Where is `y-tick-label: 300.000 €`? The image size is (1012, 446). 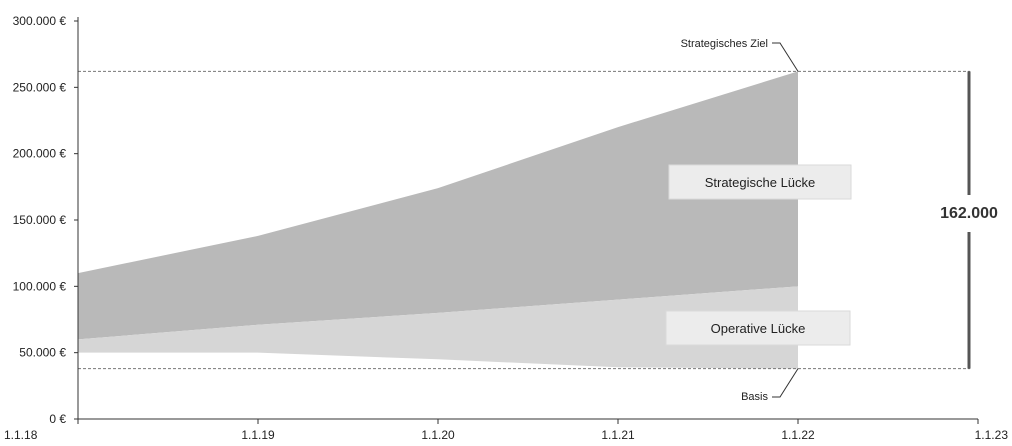
y-tick-label: 300.000 € is located at coordinates (40, 21).